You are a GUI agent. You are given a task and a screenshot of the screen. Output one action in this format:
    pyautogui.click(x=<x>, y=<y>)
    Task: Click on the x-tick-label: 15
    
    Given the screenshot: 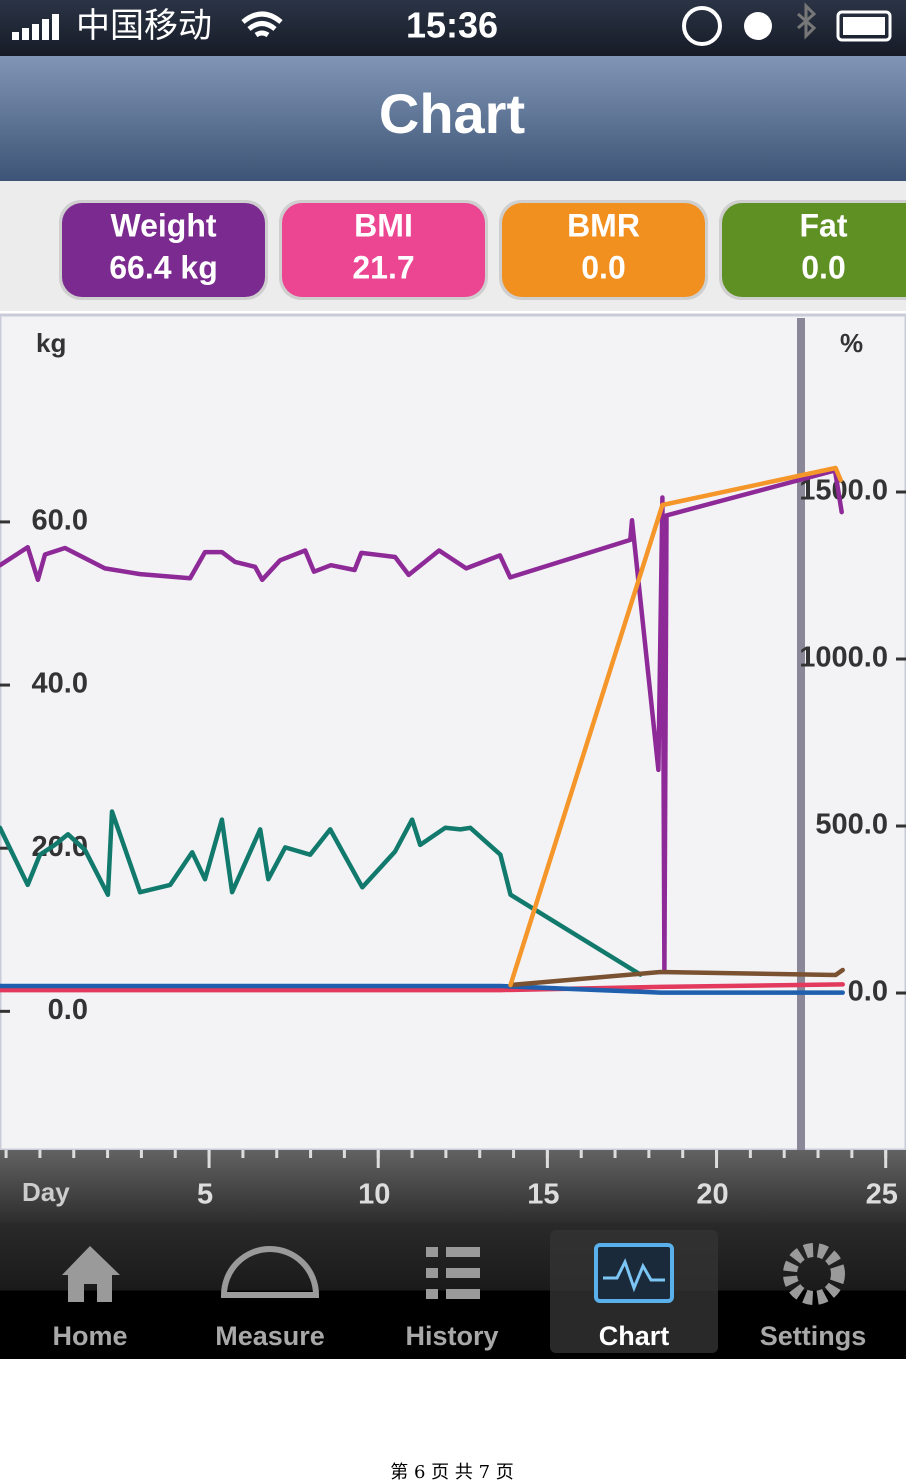 What is the action you would take?
    pyautogui.click(x=543, y=1195)
    